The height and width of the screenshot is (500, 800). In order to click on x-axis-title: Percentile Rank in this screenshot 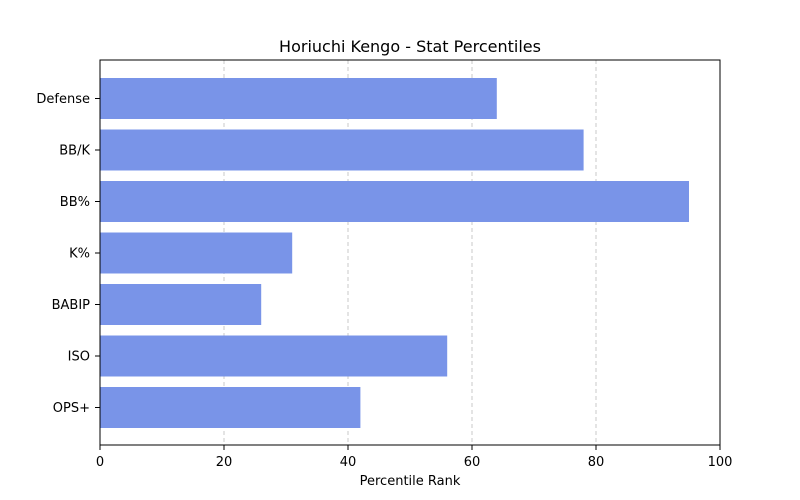, I will do `click(410, 481)`.